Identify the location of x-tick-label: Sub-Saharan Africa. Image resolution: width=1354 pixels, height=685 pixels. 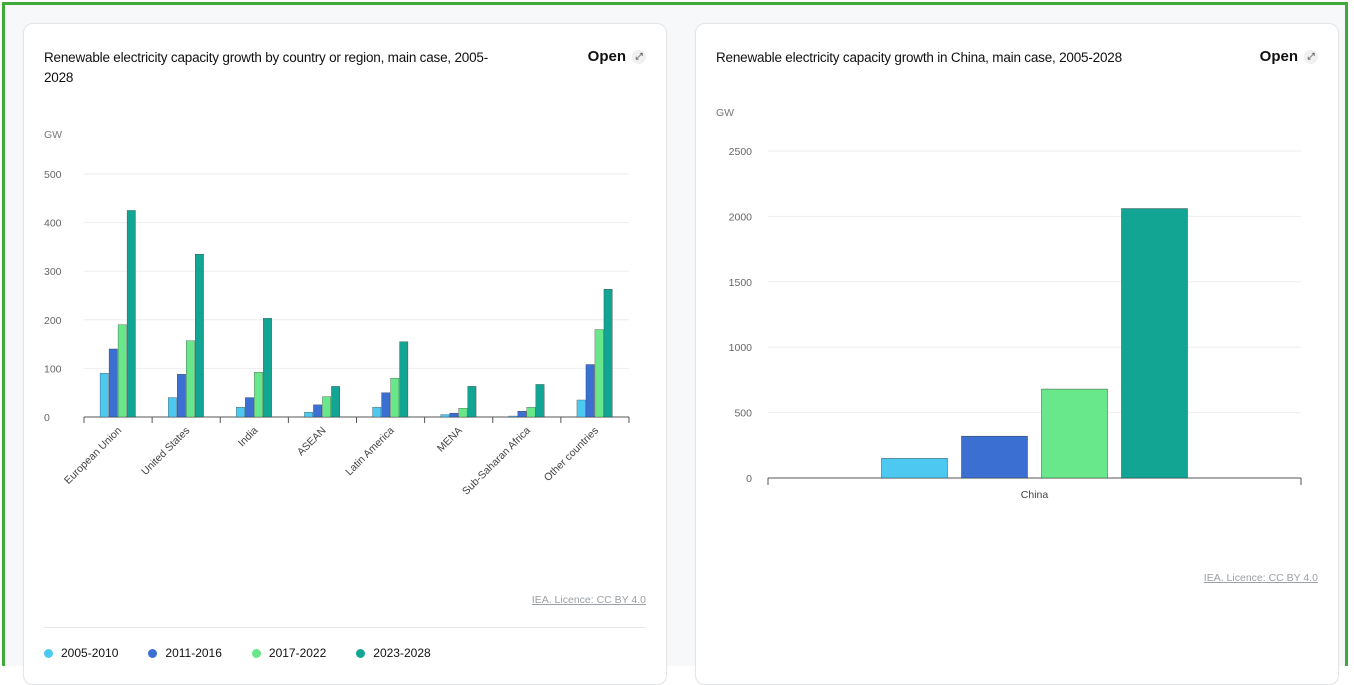
(496, 461).